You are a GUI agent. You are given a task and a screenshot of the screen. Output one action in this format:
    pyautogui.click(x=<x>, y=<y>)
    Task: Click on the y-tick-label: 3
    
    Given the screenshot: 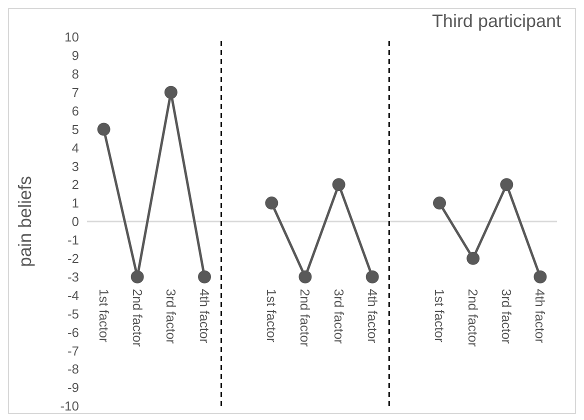 What is the action you would take?
    pyautogui.click(x=75, y=166)
    